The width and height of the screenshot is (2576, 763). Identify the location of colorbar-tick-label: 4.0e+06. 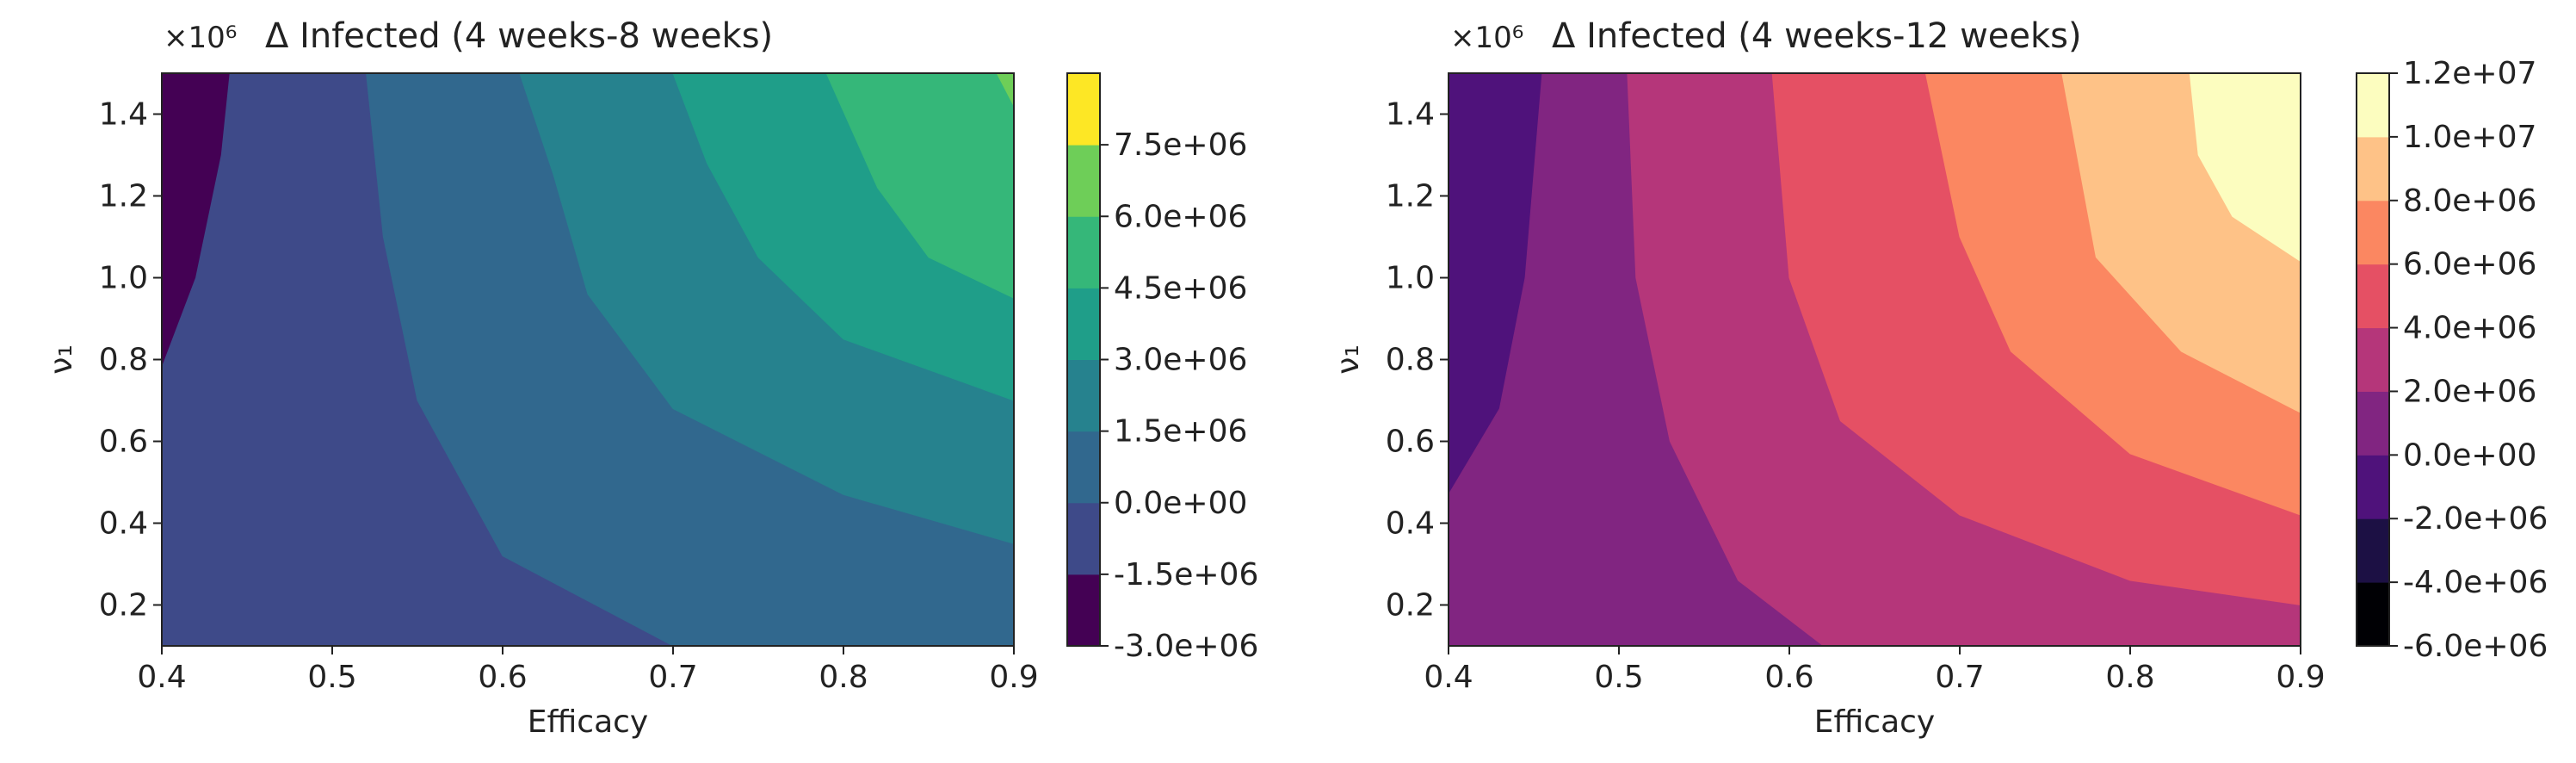
(2469, 328).